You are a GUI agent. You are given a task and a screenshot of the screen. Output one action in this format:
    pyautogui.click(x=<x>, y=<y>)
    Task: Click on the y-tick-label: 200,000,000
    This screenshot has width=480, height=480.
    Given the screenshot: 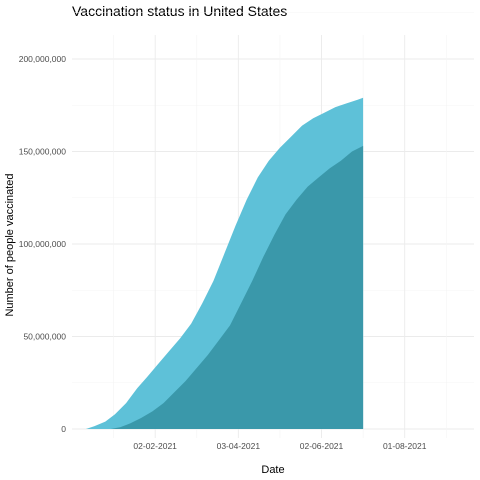 What is the action you would take?
    pyautogui.click(x=43, y=59)
    